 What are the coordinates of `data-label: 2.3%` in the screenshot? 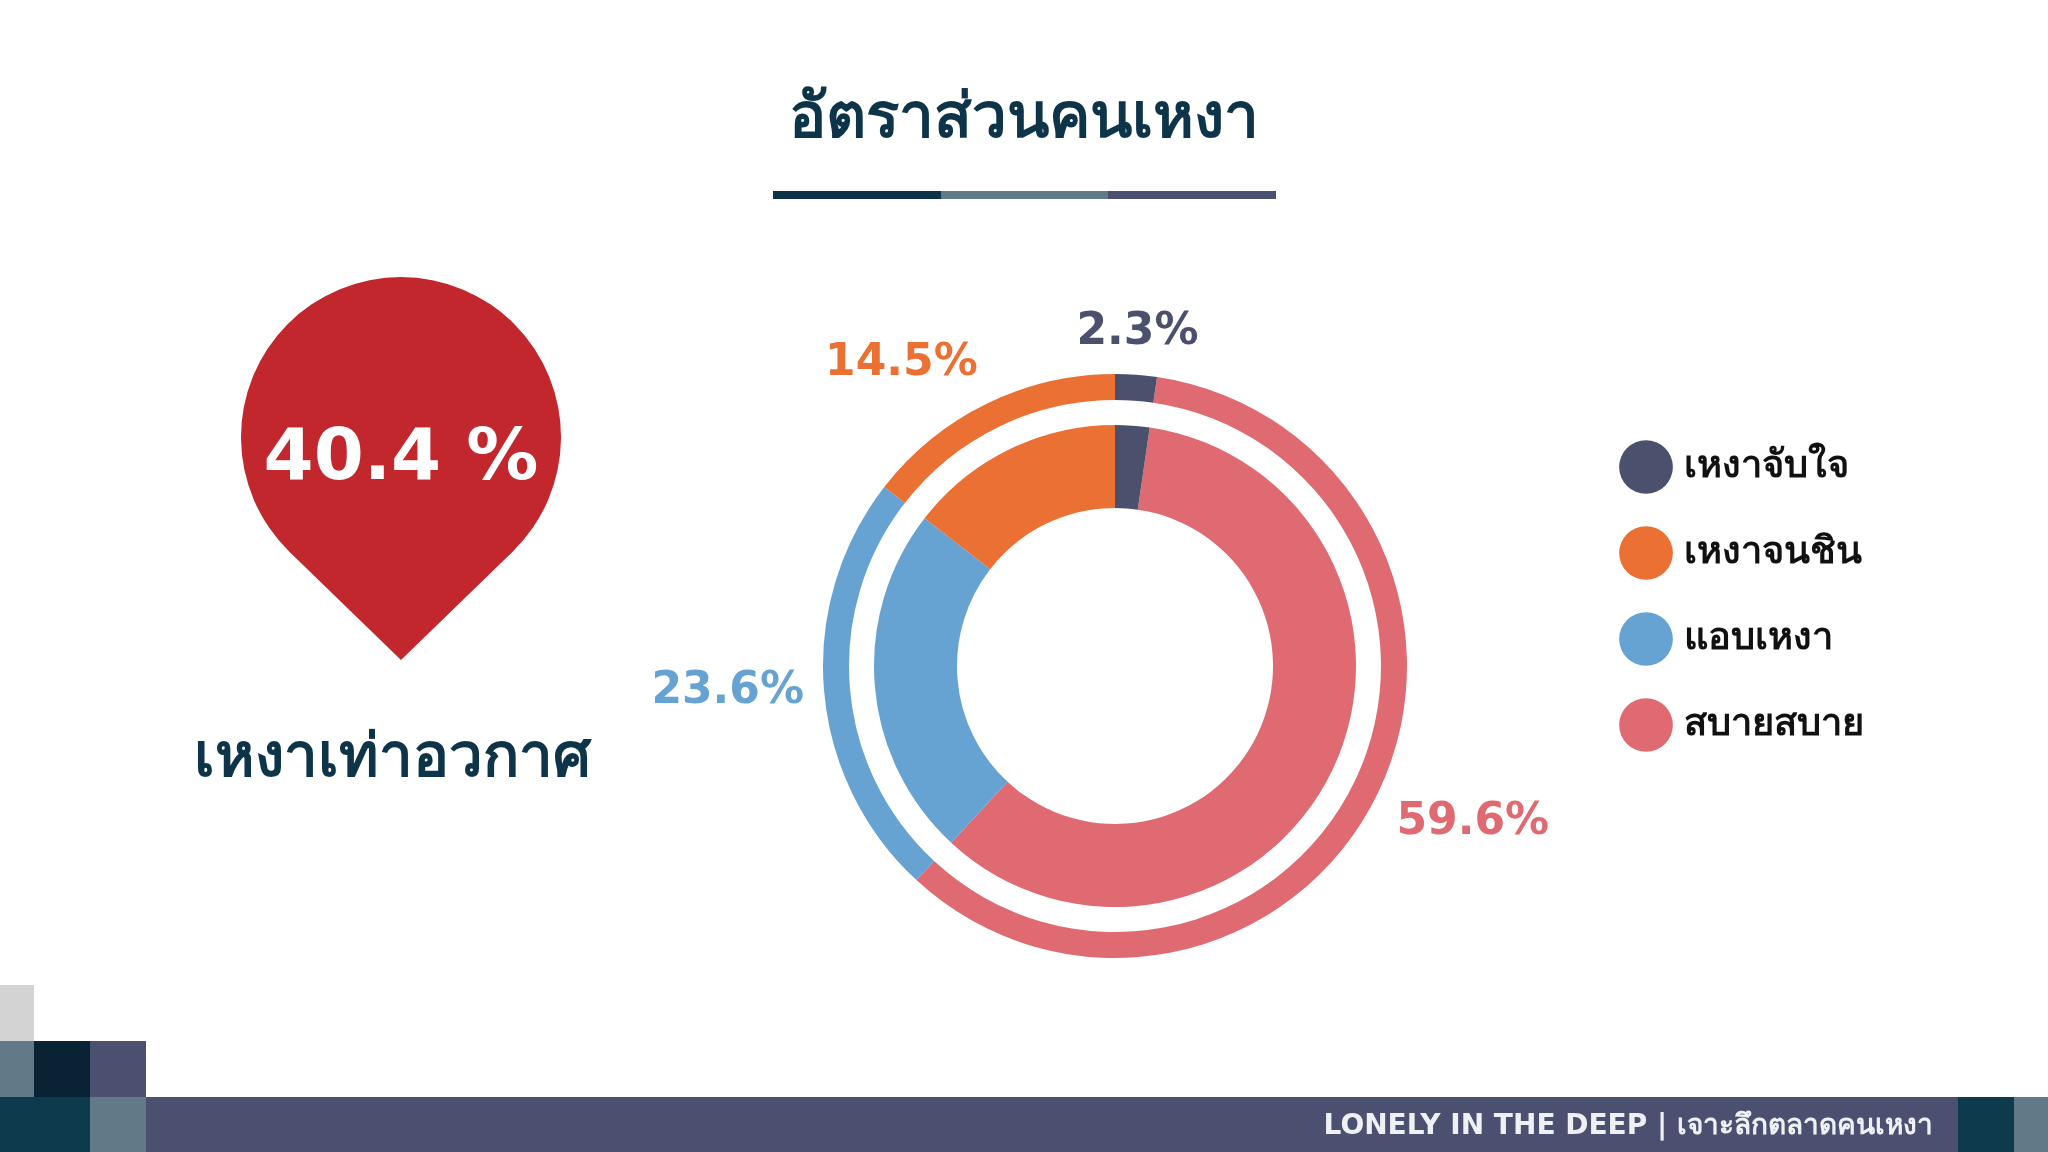 It's located at (1137, 329).